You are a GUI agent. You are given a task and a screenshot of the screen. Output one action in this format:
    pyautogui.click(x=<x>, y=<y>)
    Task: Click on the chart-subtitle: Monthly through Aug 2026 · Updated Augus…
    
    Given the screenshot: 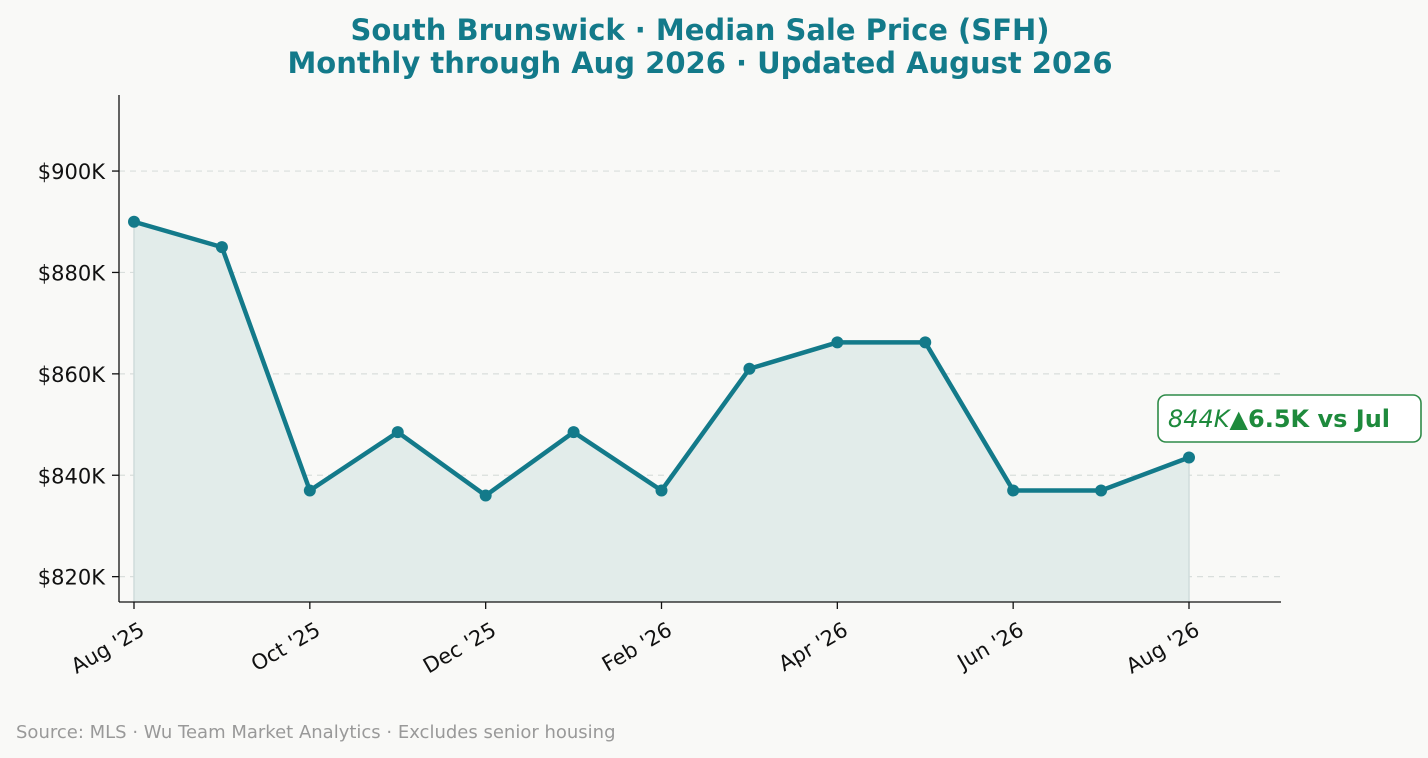 What is the action you would take?
    pyautogui.click(x=699, y=63)
    